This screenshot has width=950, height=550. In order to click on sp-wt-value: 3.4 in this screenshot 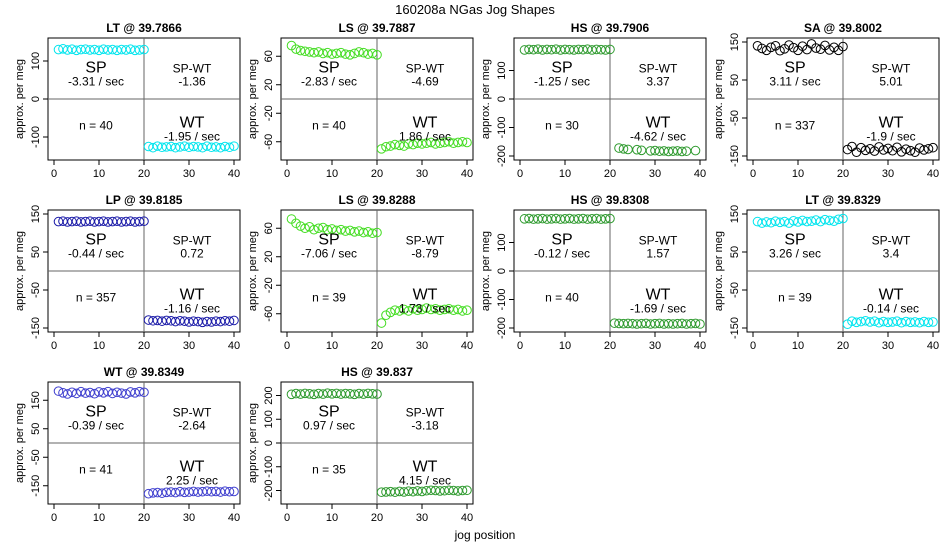, I will do `click(891, 254)`.